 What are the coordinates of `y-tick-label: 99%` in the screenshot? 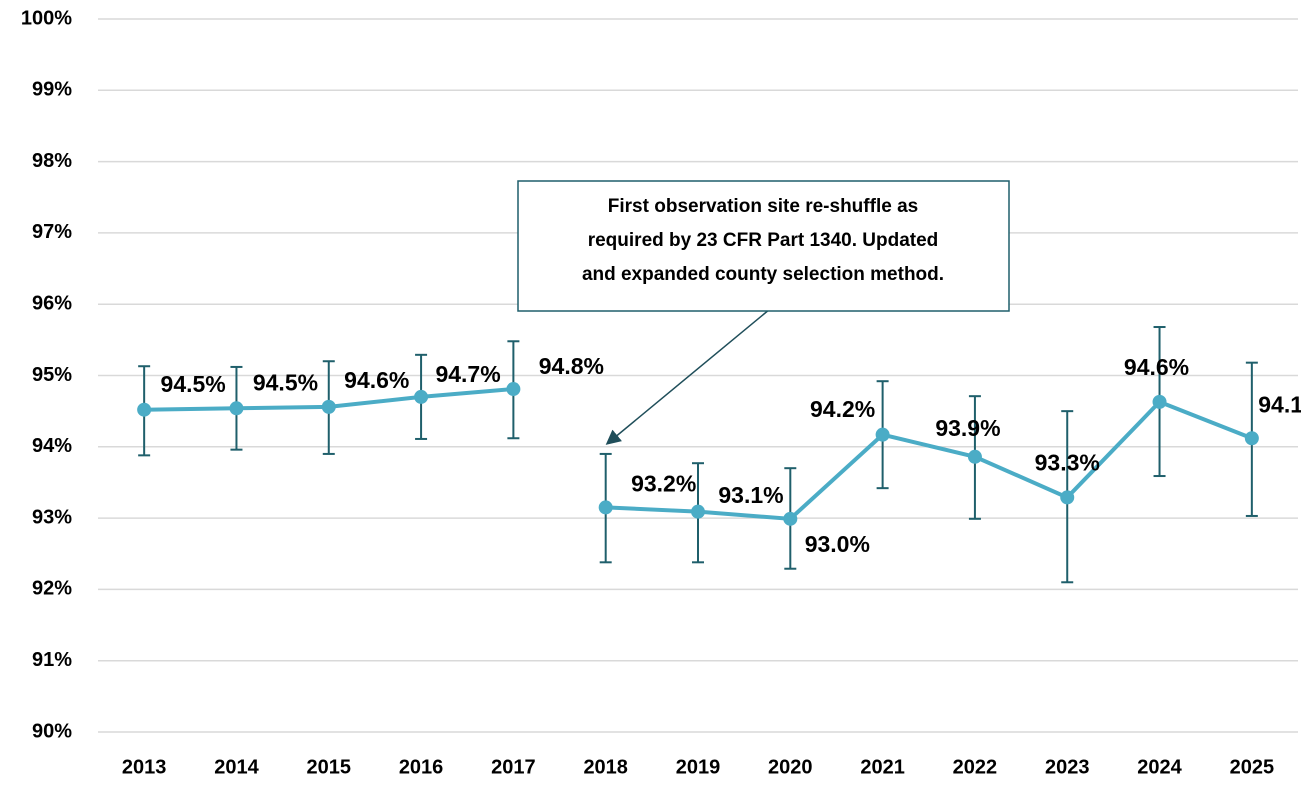 It's located at (52, 90).